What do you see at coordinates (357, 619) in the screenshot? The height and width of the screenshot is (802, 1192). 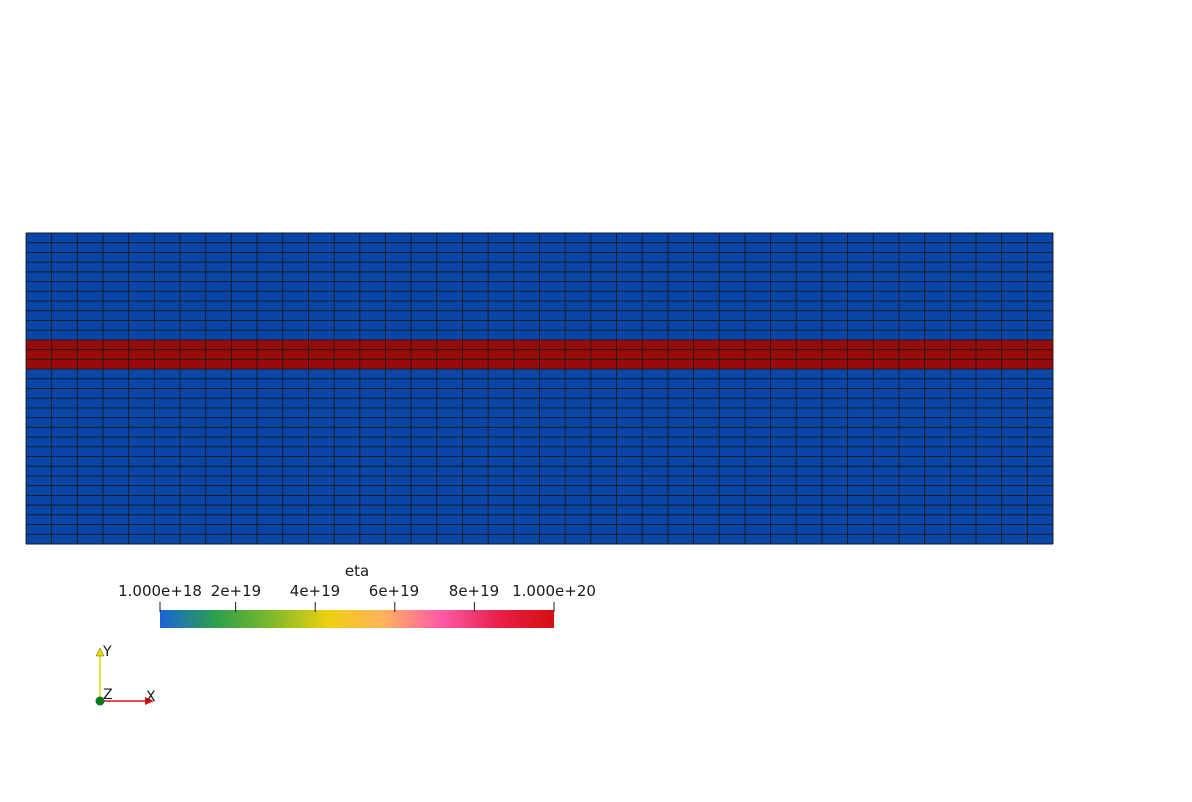 I see `colorbar-gradient` at bounding box center [357, 619].